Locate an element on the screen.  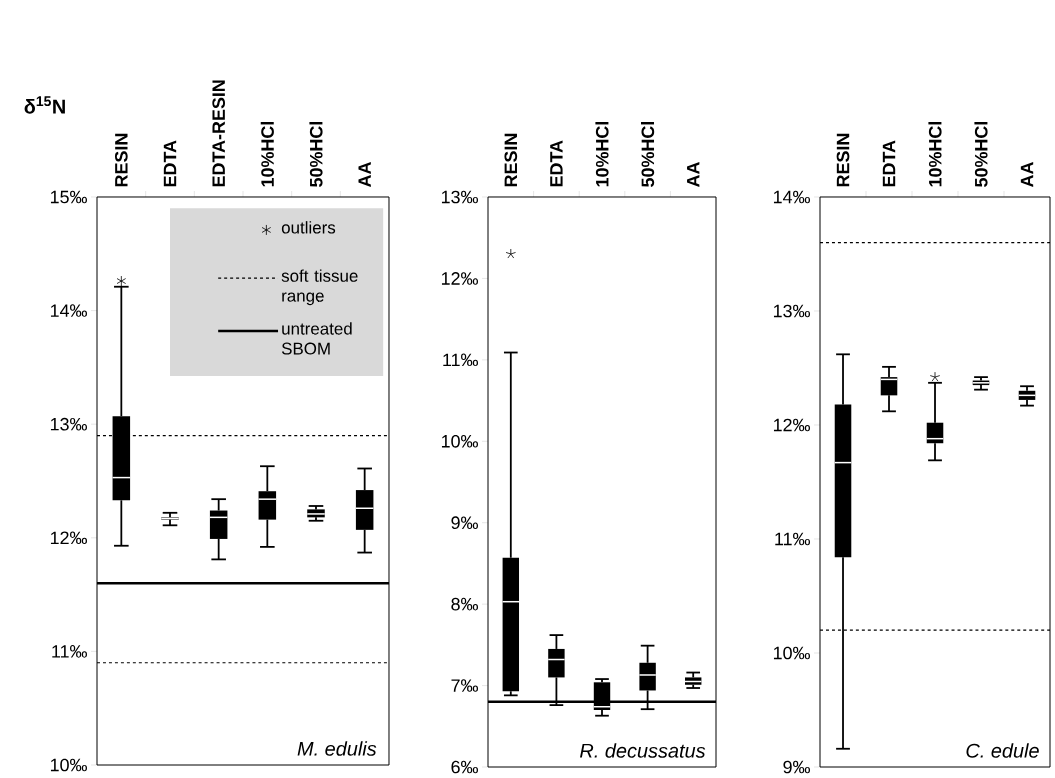
annotation: M. edulis is located at coordinates (337, 748).